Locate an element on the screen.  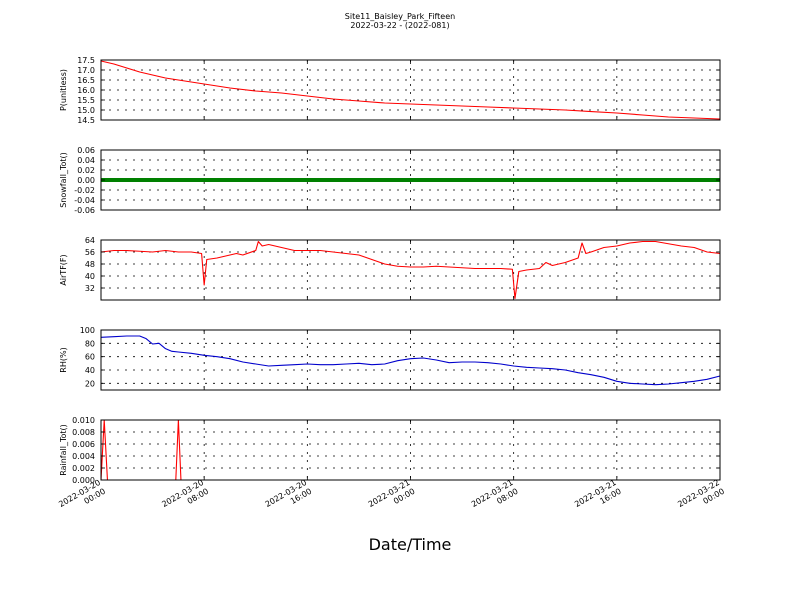
y-tick-label: 32 is located at coordinates (90, 288).